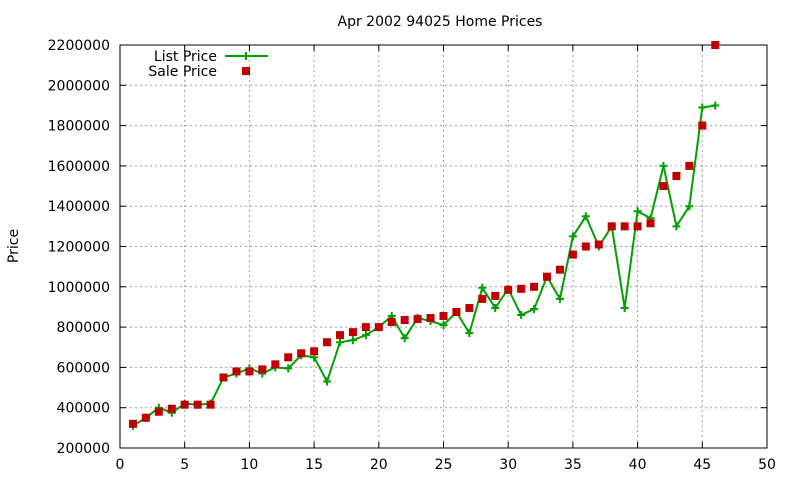 This screenshot has width=800, height=480. What do you see at coordinates (573, 465) in the screenshot?
I see `x-tick-label: 35` at bounding box center [573, 465].